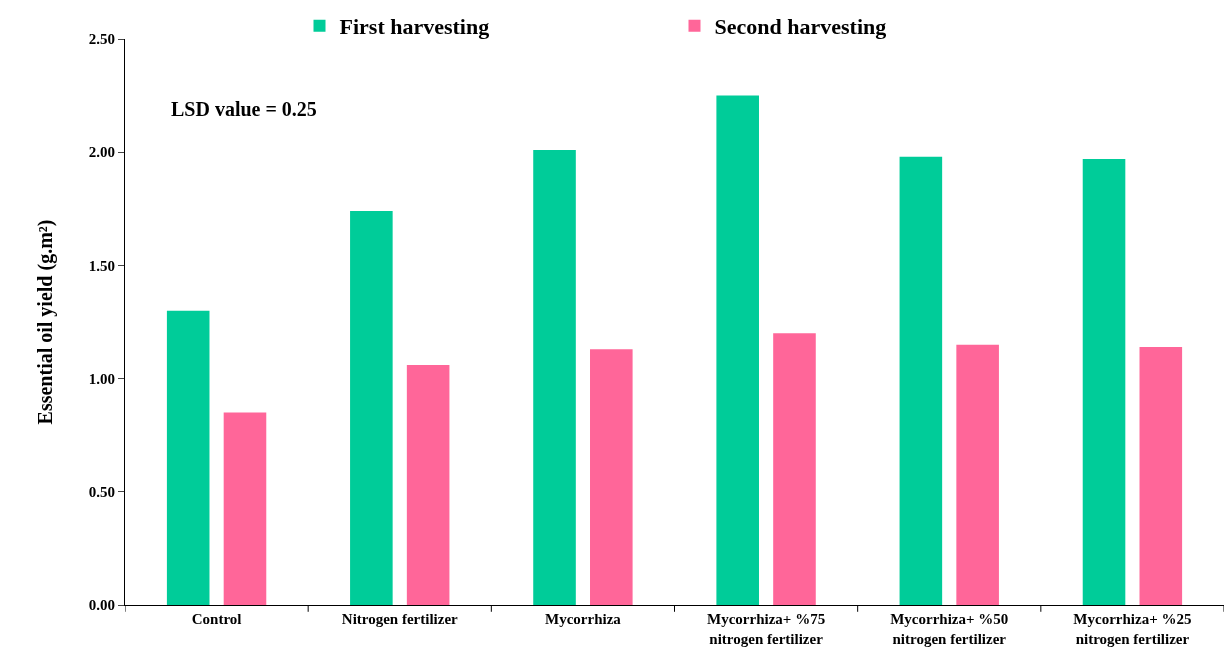 The image size is (1229, 663). I want to click on y-tick-label: 0.50, so click(101, 492).